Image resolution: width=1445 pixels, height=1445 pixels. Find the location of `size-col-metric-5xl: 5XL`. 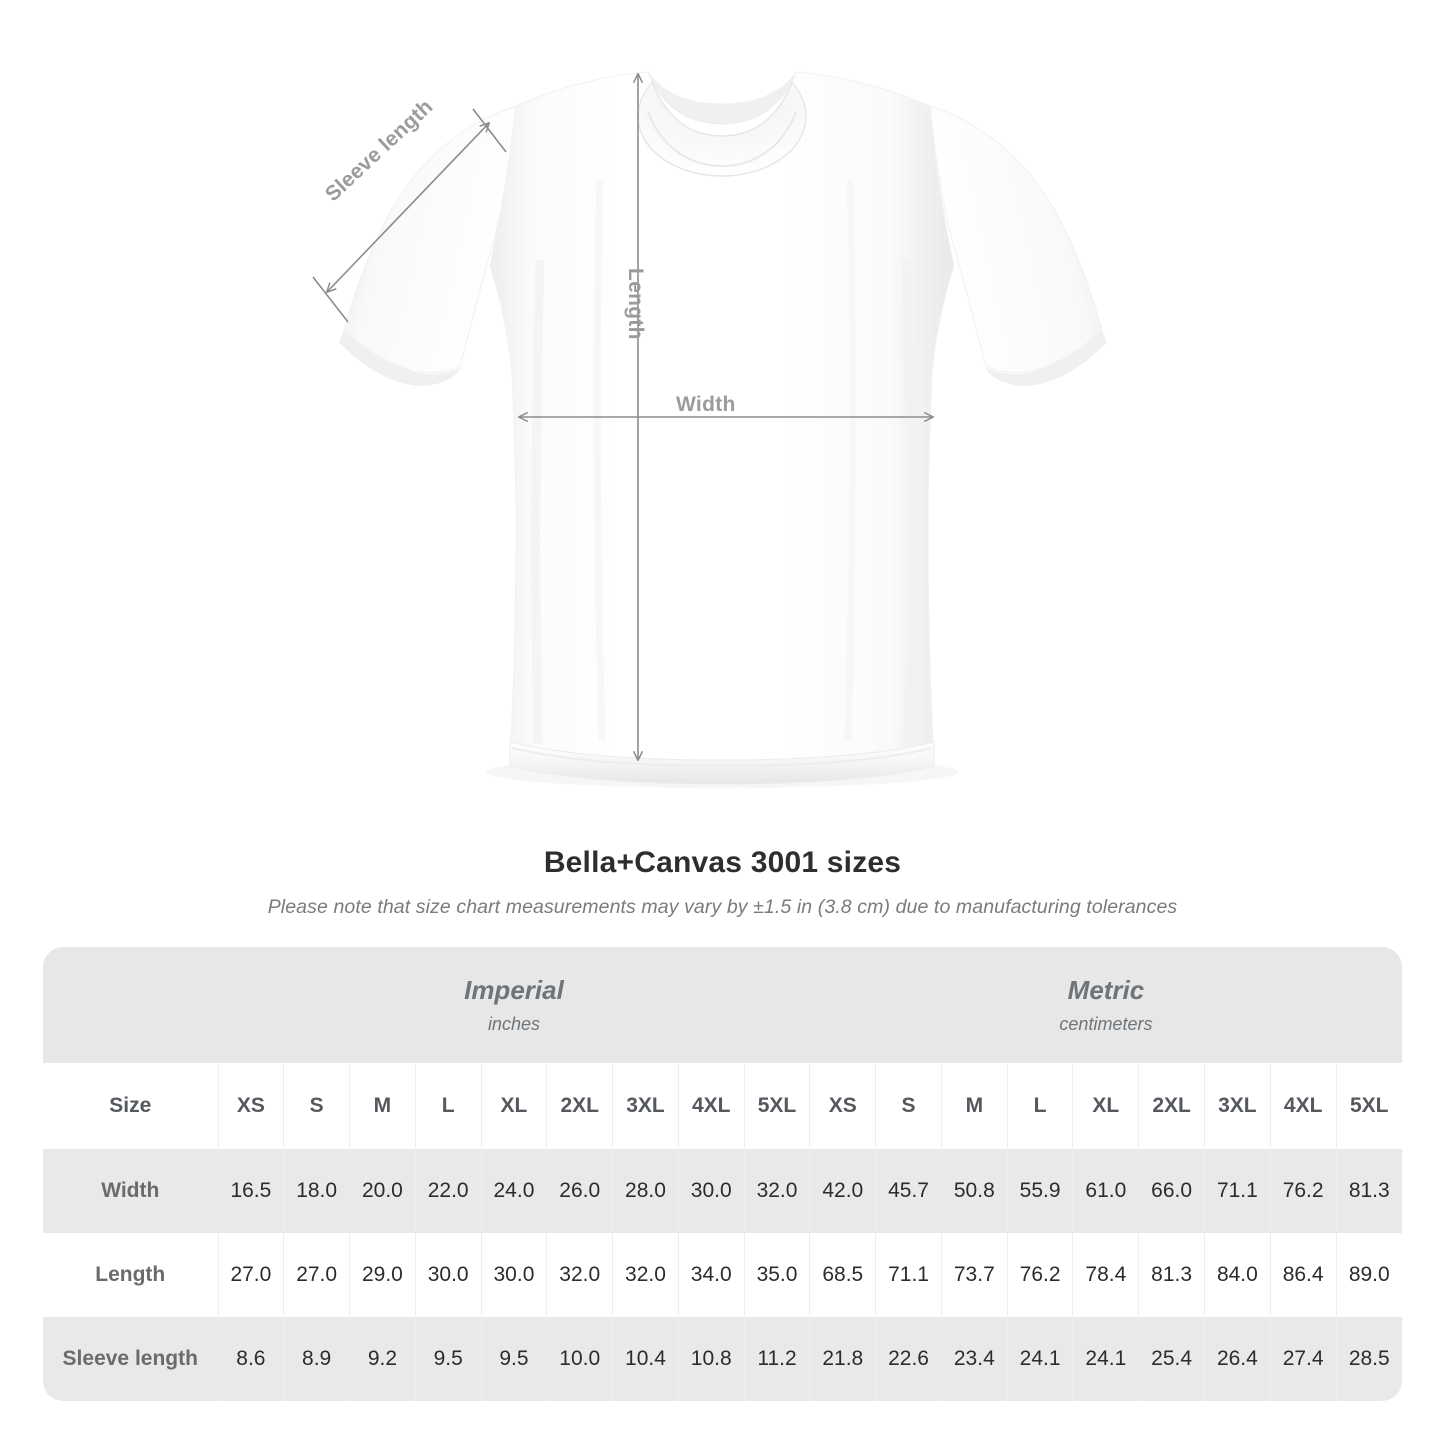

size-col-metric-5xl: 5XL is located at coordinates (1369, 1106).